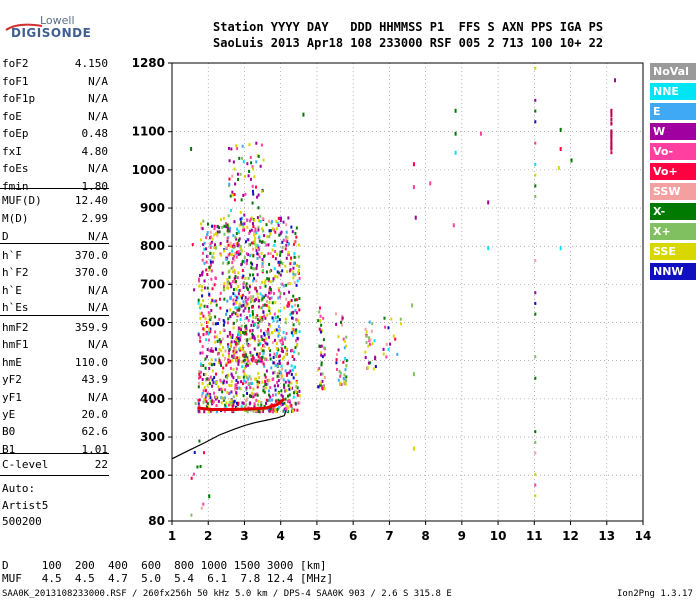 Image resolution: width=700 pixels, height=600 pixels. What do you see at coordinates (425, 536) in the screenshot?
I see `x-tick-label: 8` at bounding box center [425, 536].